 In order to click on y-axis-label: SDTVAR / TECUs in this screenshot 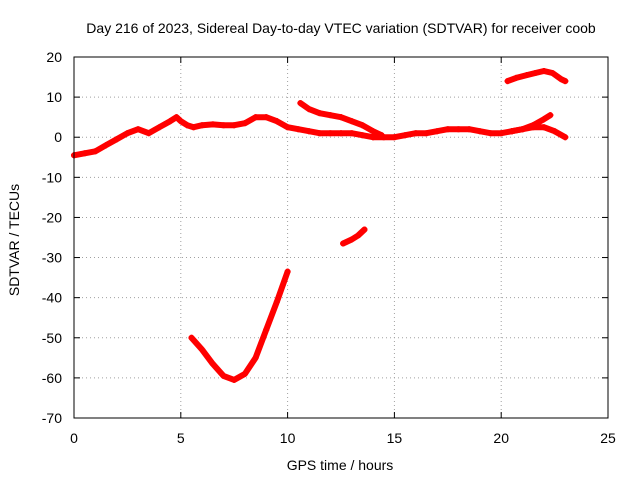, I will do `click(14, 240)`.